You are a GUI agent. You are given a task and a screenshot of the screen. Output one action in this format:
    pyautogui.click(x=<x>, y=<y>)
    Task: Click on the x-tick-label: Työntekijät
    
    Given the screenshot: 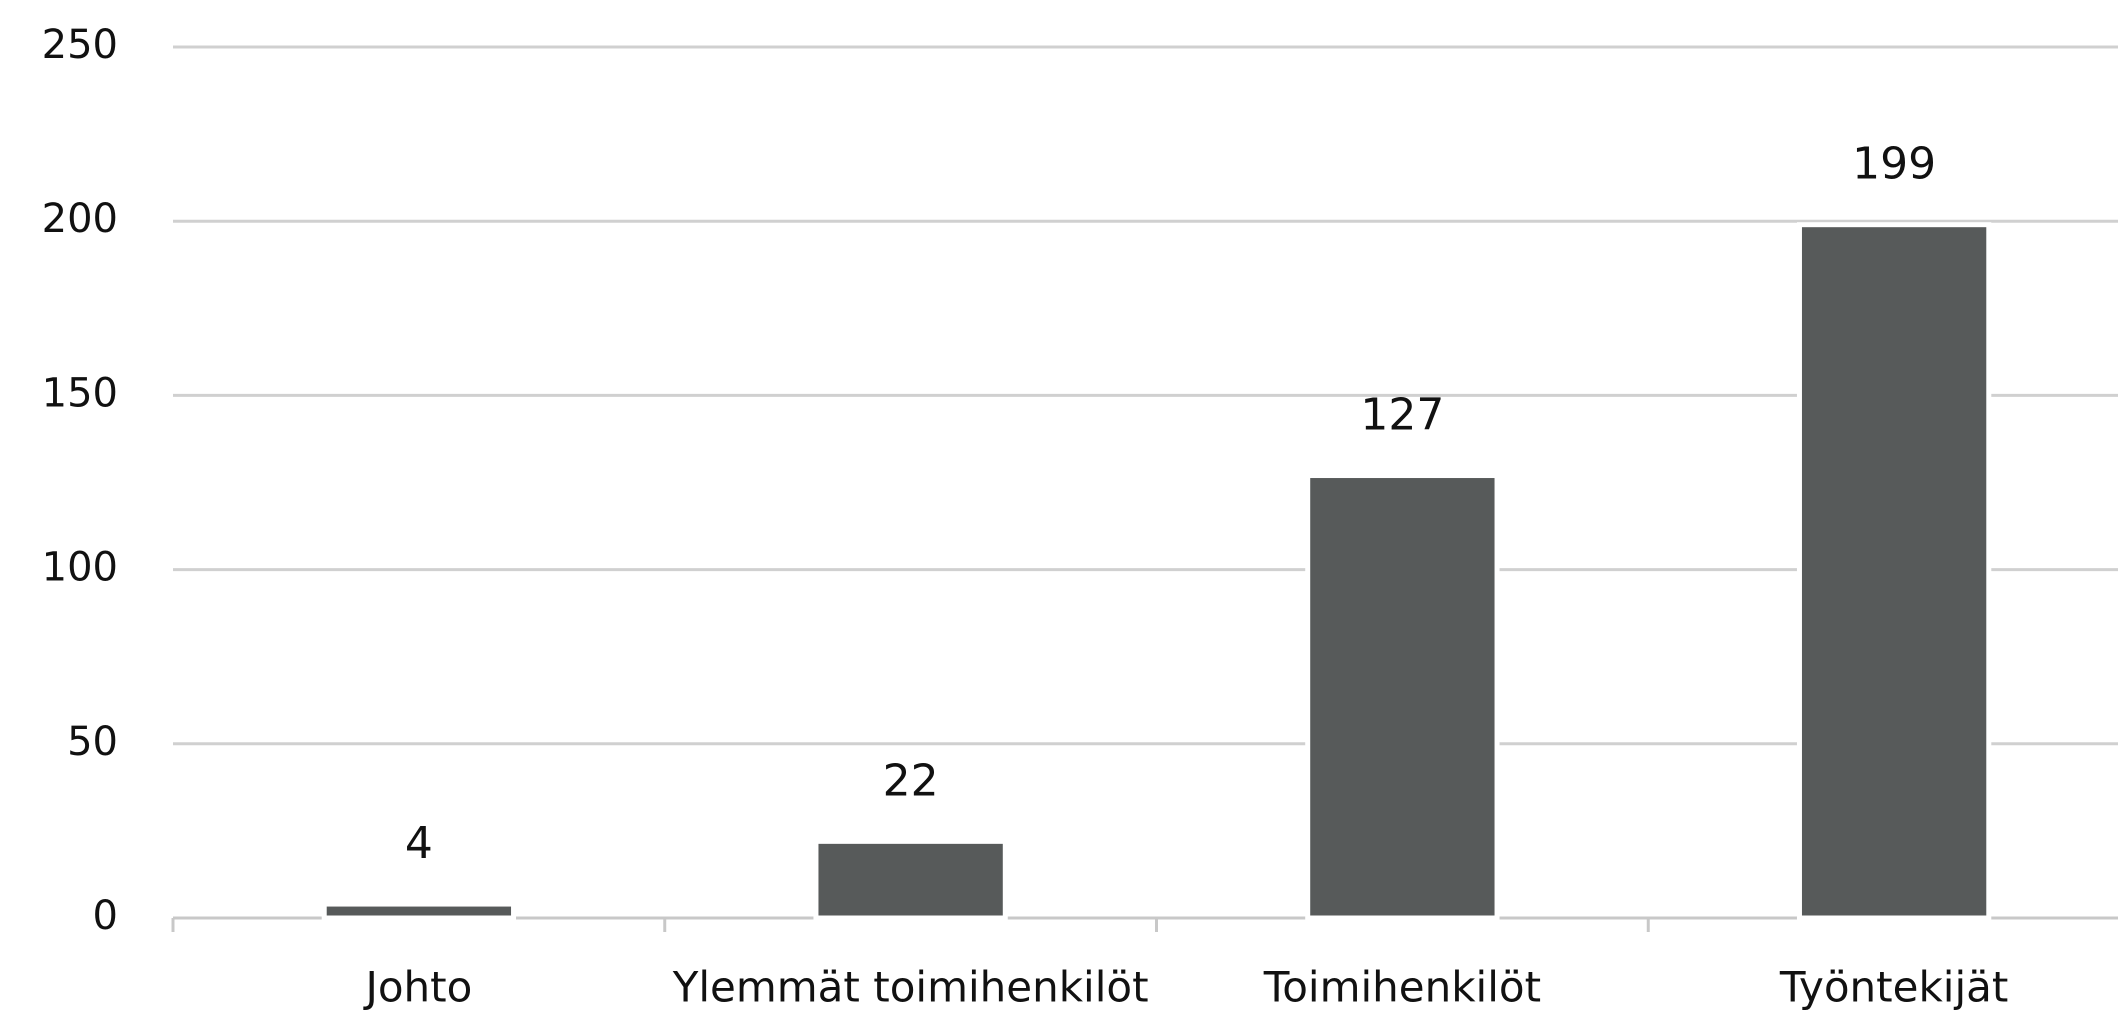 What is the action you would take?
    pyautogui.click(x=1893, y=987)
    